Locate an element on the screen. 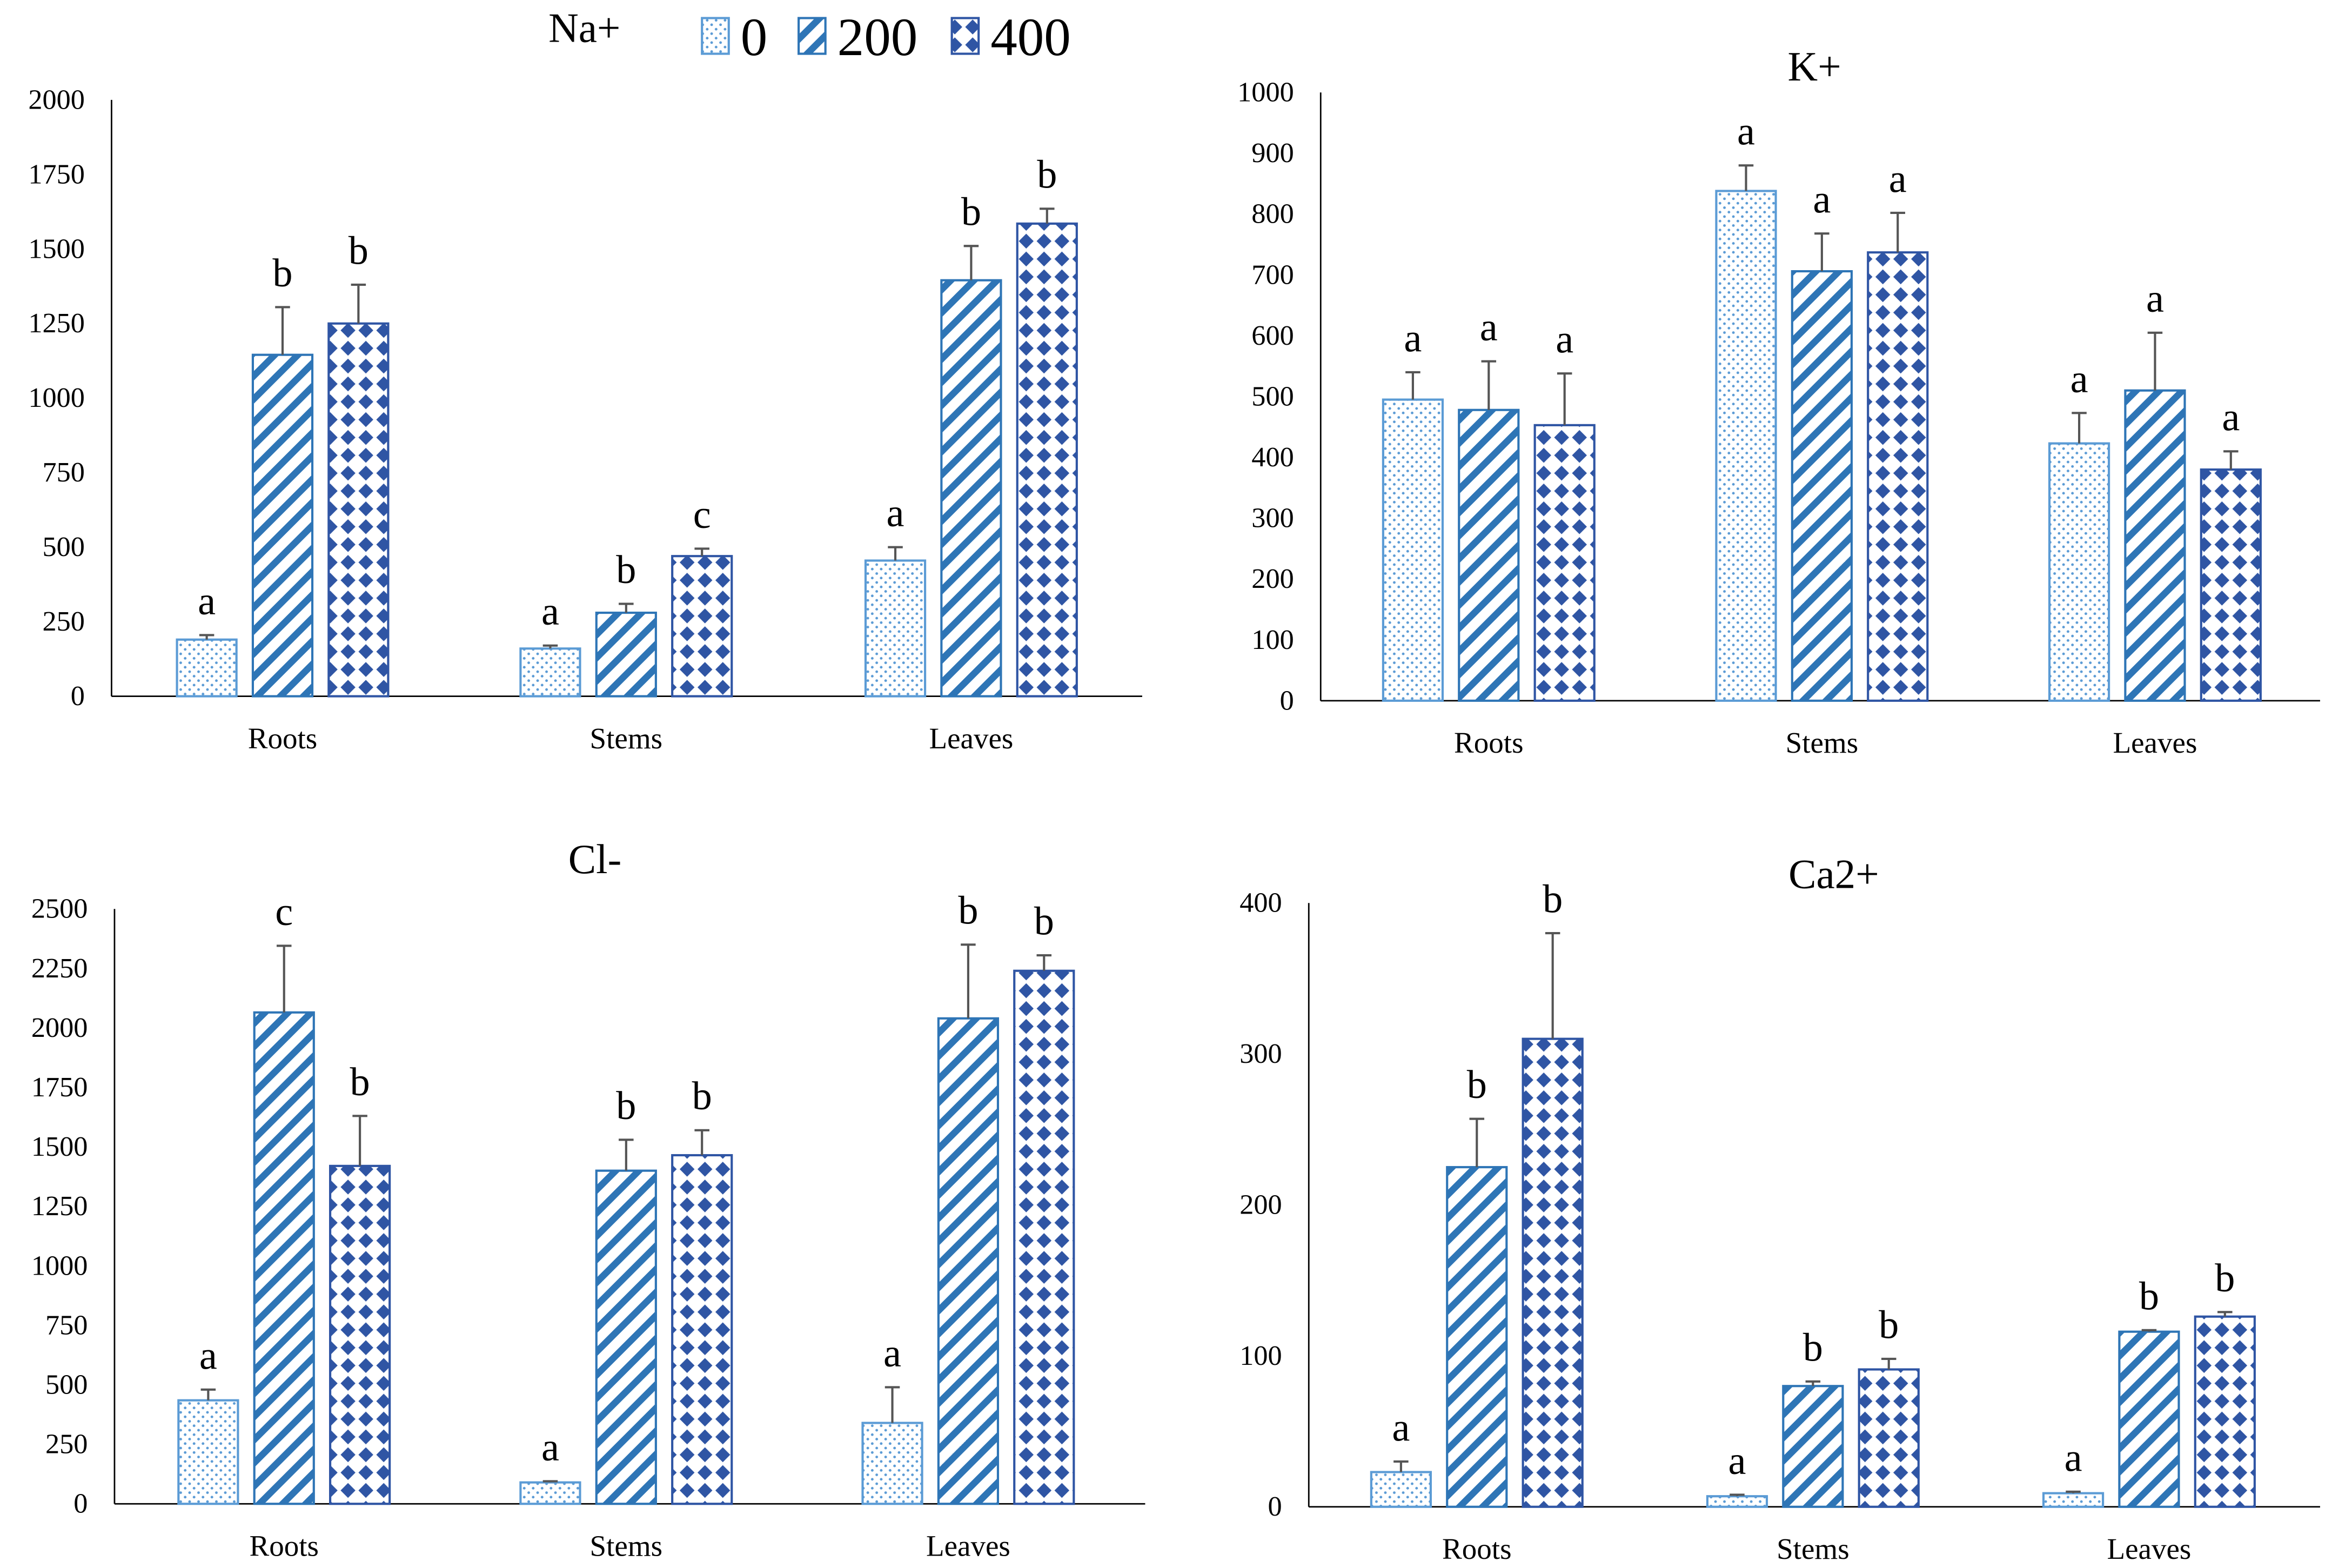 This screenshot has width=2332, height=1568. y-tick-label: 250 is located at coordinates (66, 1444).